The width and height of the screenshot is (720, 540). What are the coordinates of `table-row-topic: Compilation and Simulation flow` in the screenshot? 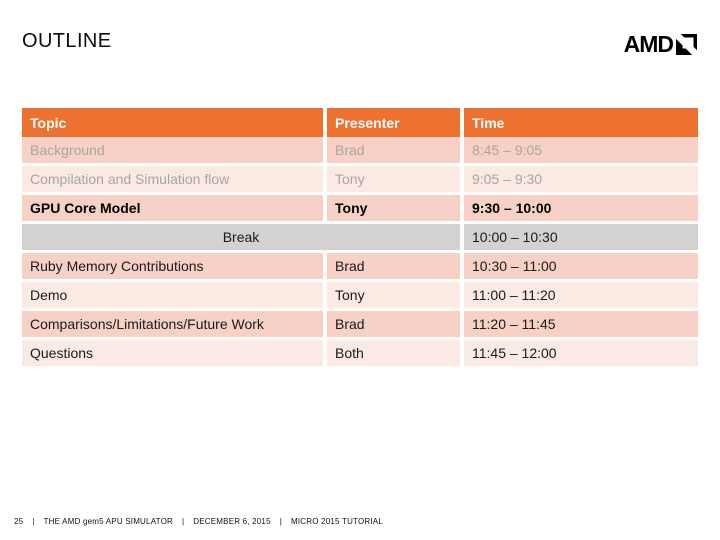 It's located at (172, 179).